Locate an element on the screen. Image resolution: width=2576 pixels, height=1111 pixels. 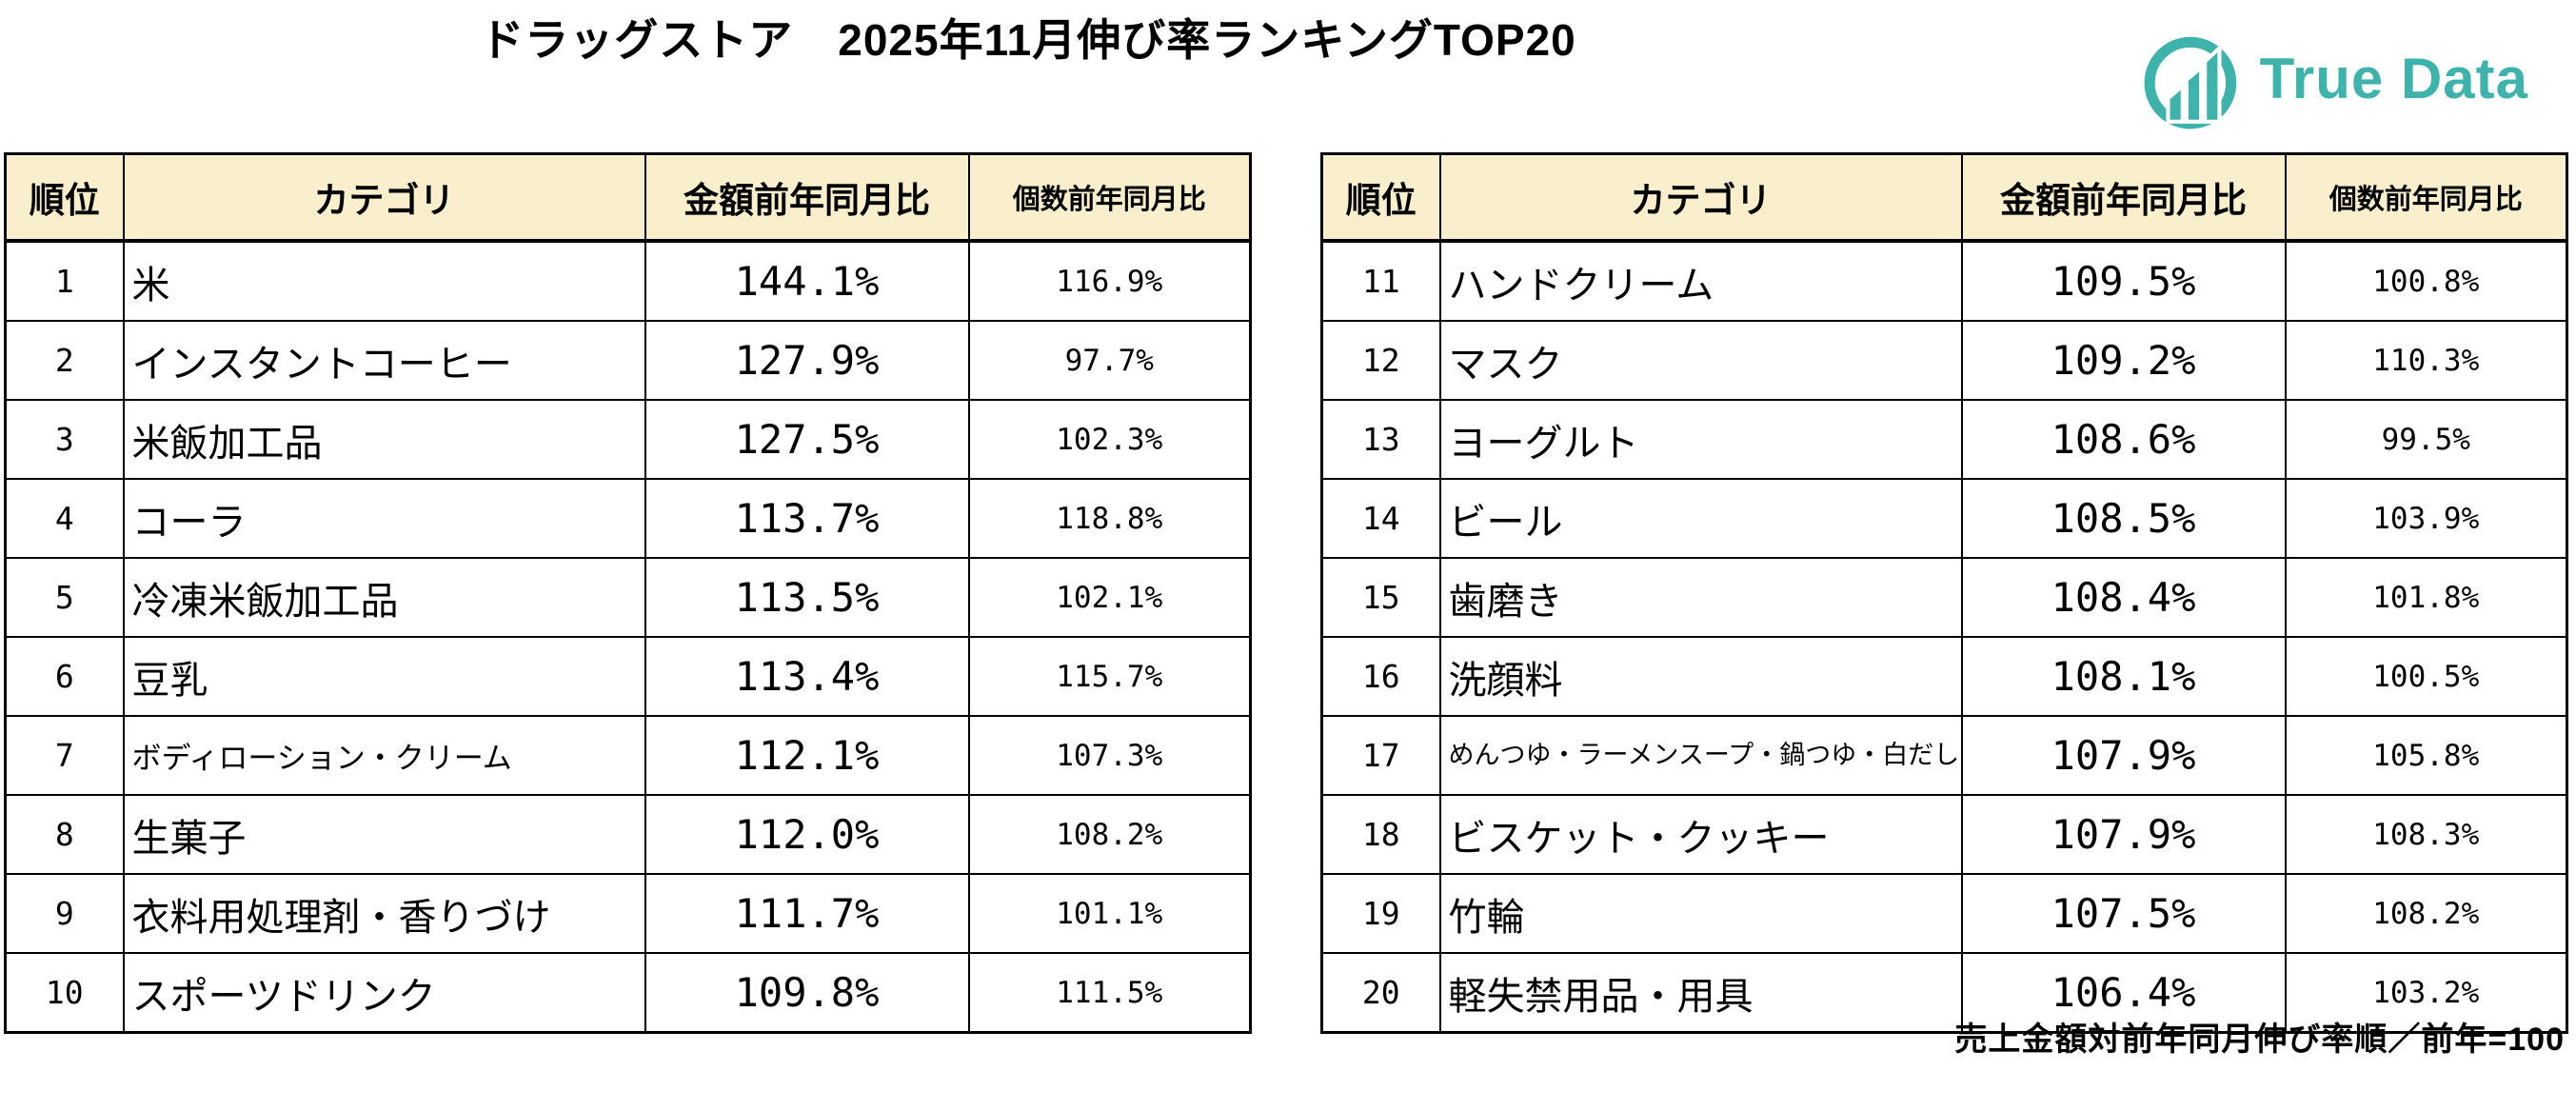
category-cell: 冷凍米飯加工品 is located at coordinates (384, 597).